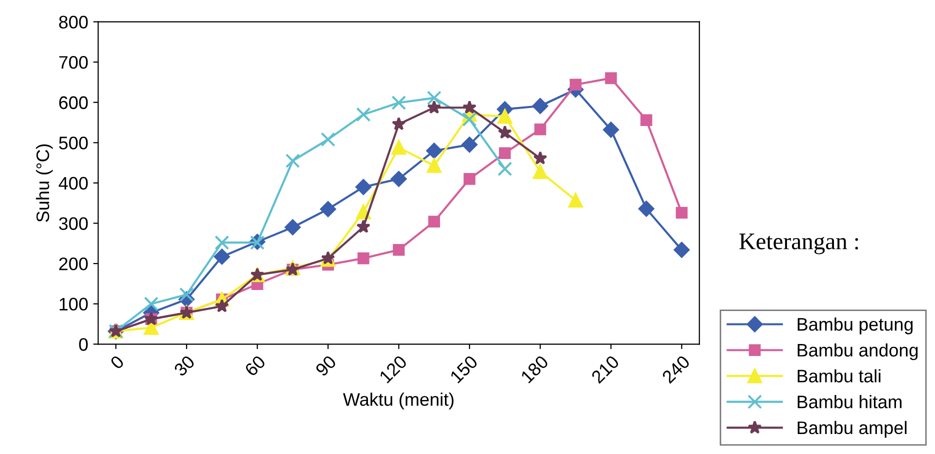  Describe the element at coordinates (855, 325) in the screenshot. I see `legend-label: Bambu petung` at that location.